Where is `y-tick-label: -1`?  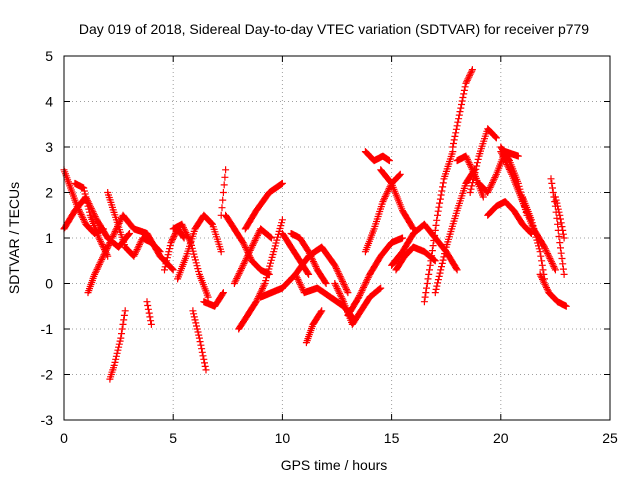
y-tick-label: -1 is located at coordinates (47, 329).